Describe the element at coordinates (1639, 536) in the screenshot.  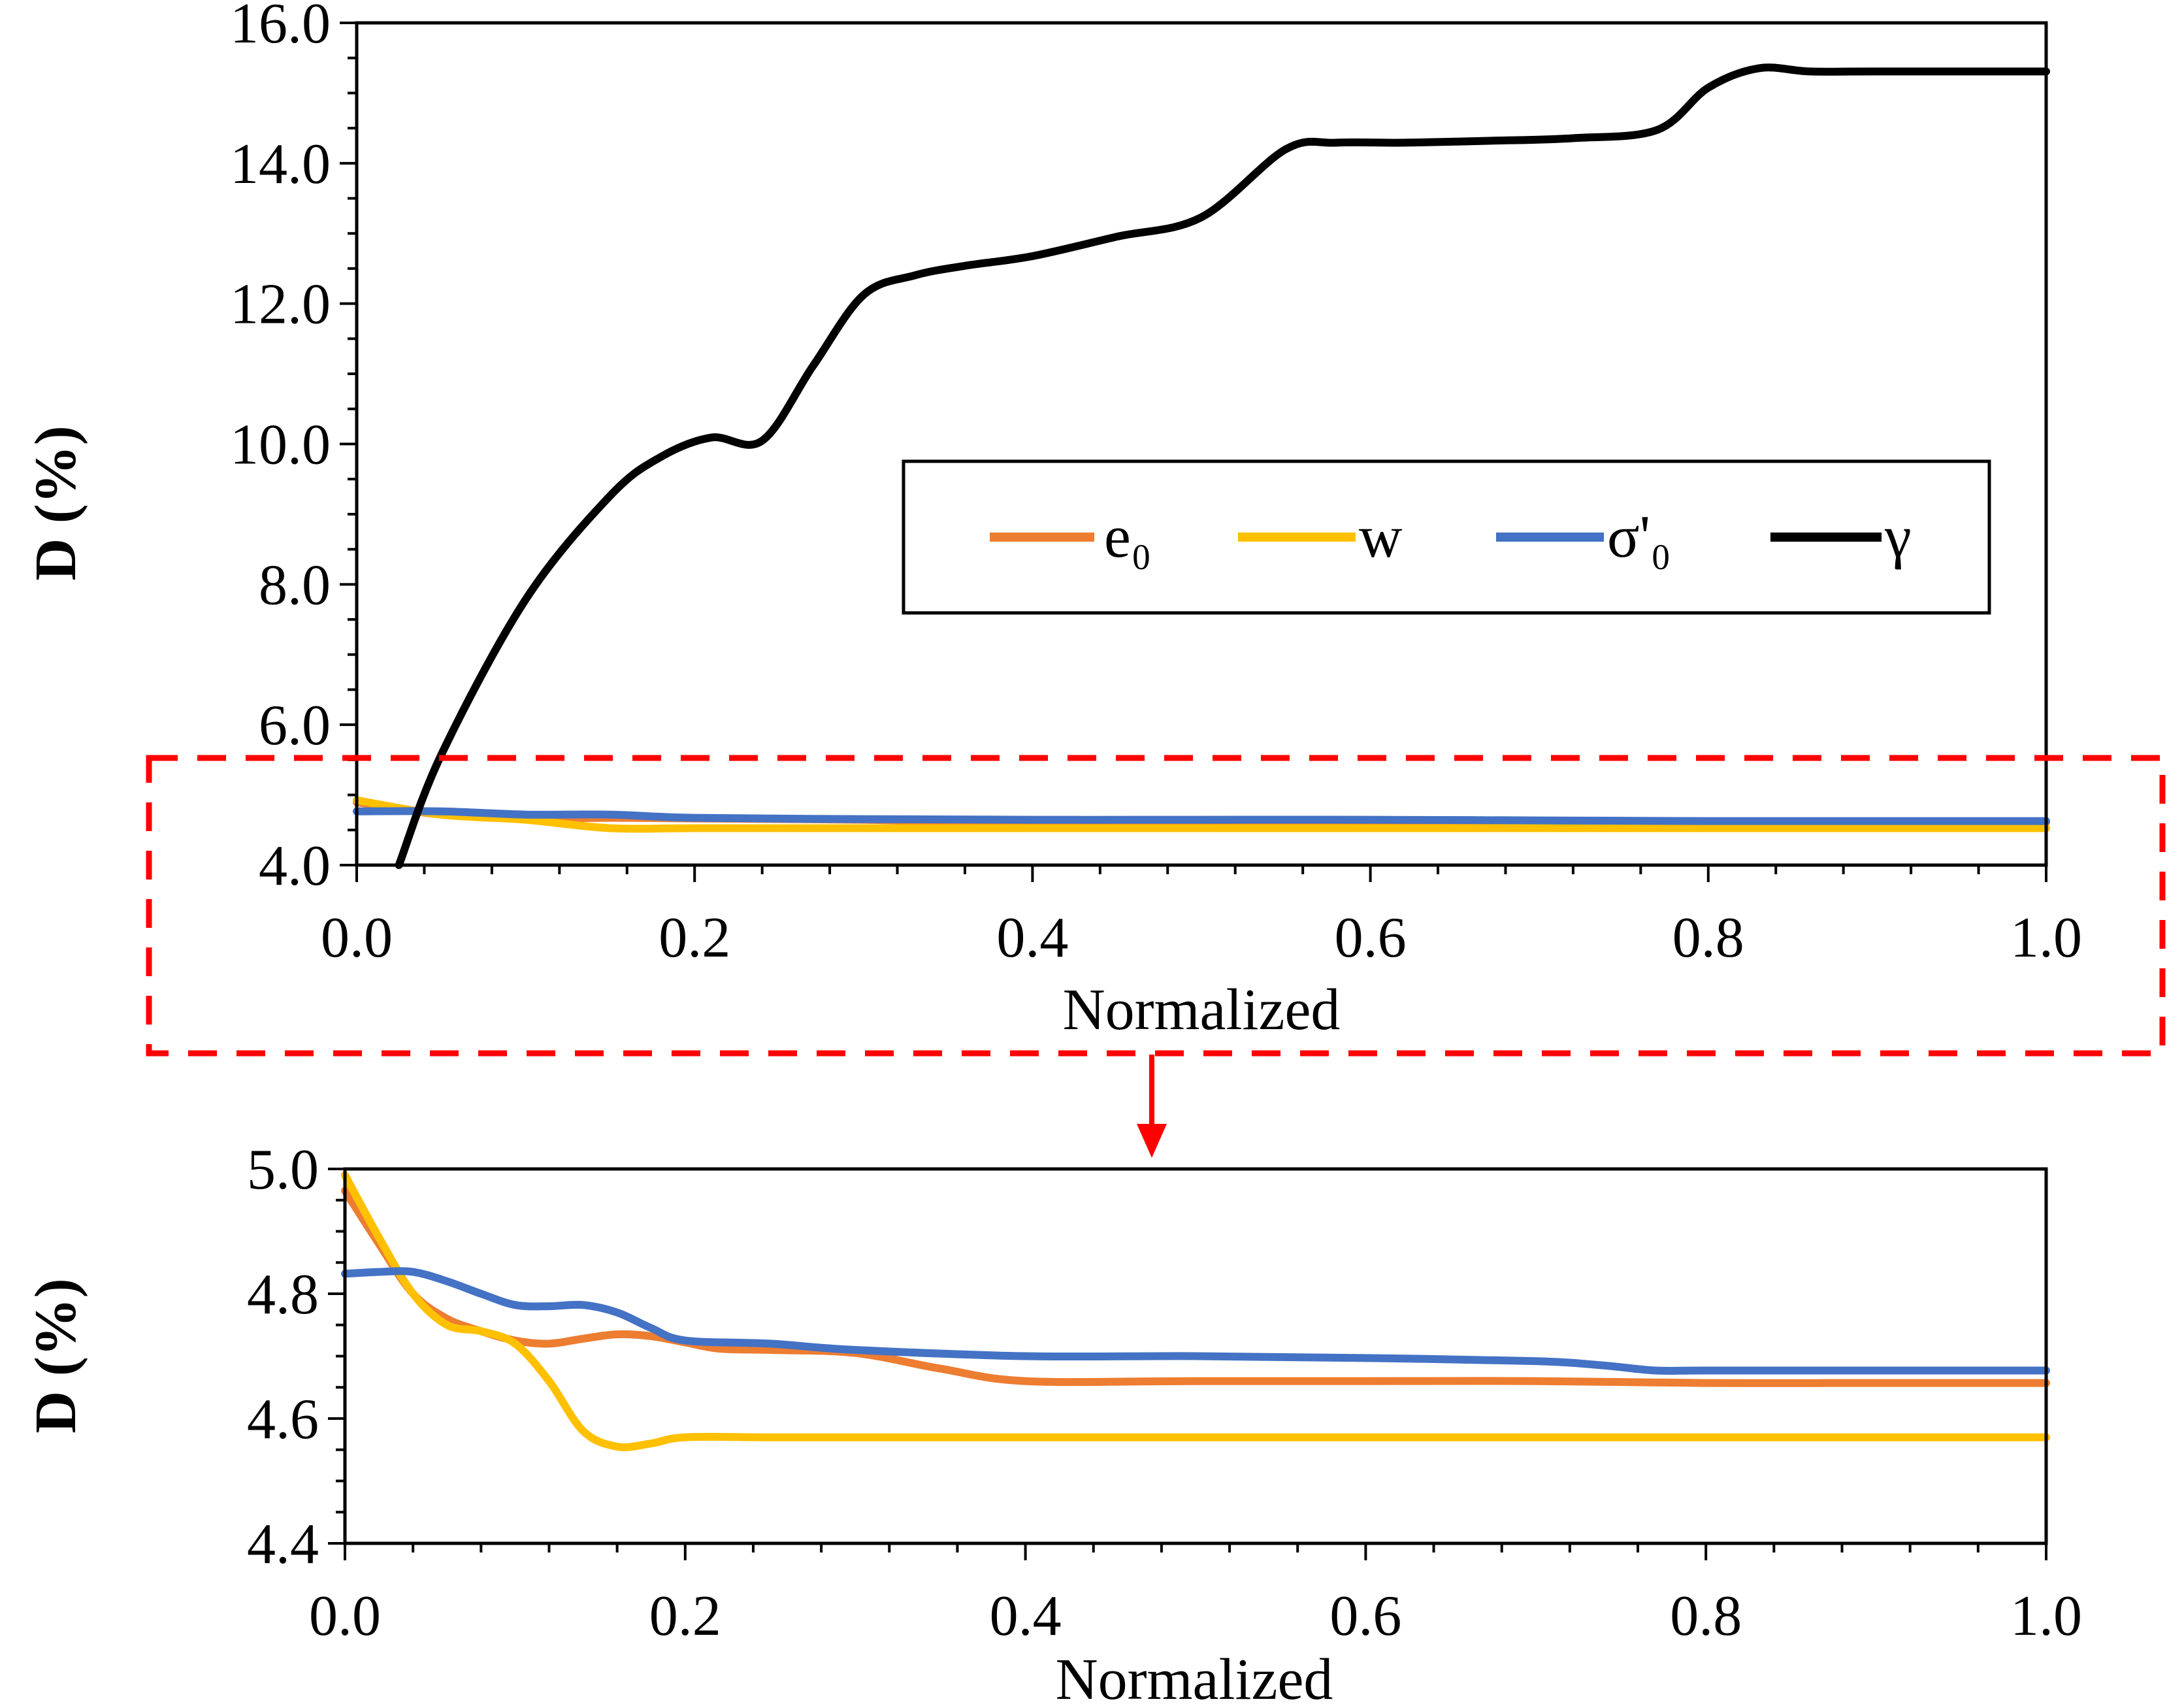
I see `legend-label-sigma: σ'₀` at that location.